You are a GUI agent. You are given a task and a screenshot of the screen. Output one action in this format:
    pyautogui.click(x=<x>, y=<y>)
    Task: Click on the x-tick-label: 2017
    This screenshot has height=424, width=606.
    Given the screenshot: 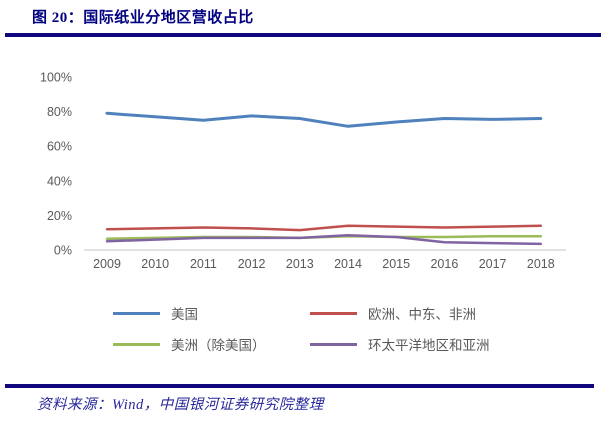 What is the action you would take?
    pyautogui.click(x=493, y=264)
    